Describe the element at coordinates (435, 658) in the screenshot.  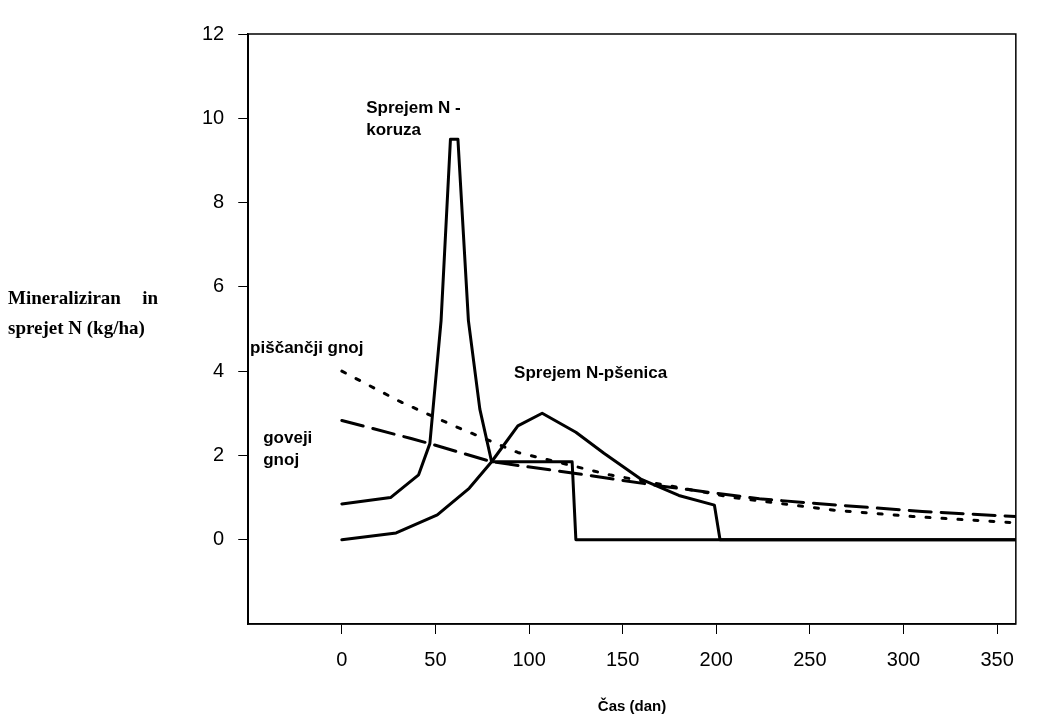
I see `x-tick-label: 50` at that location.